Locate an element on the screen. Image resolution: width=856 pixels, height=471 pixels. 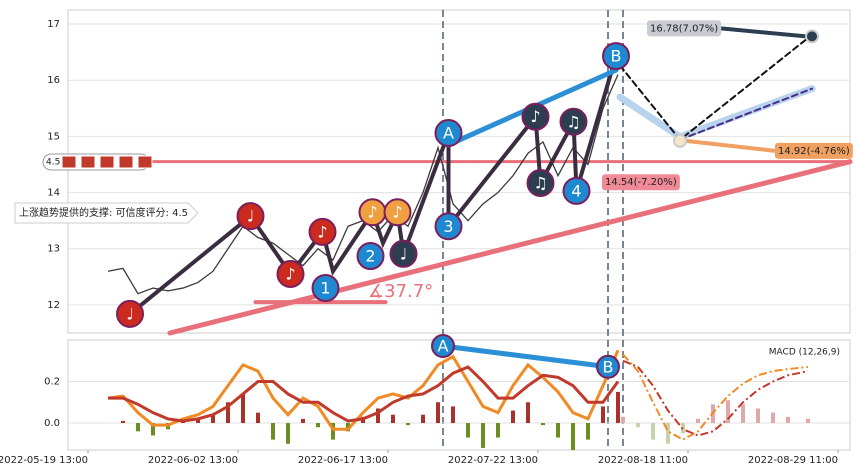
support-text-box is located at coordinates (106, 213).